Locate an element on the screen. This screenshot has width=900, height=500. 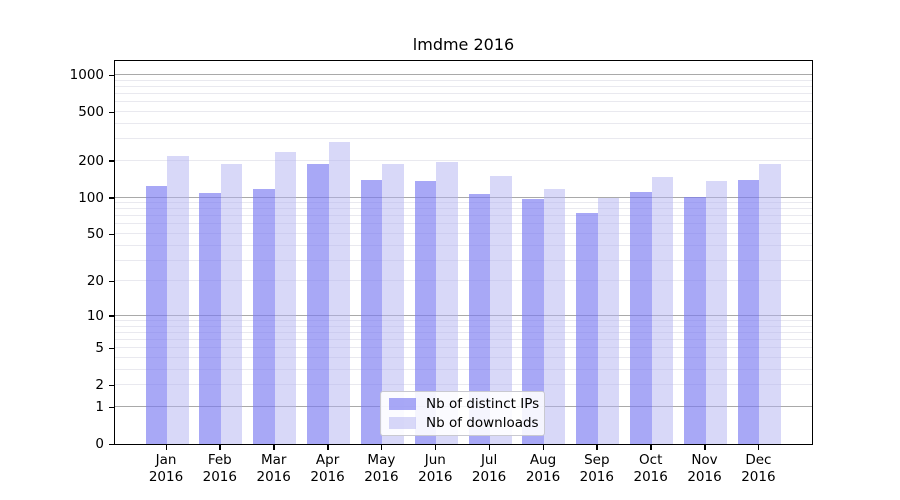
x-tick-label: Mar 2016 is located at coordinates (273, 468).